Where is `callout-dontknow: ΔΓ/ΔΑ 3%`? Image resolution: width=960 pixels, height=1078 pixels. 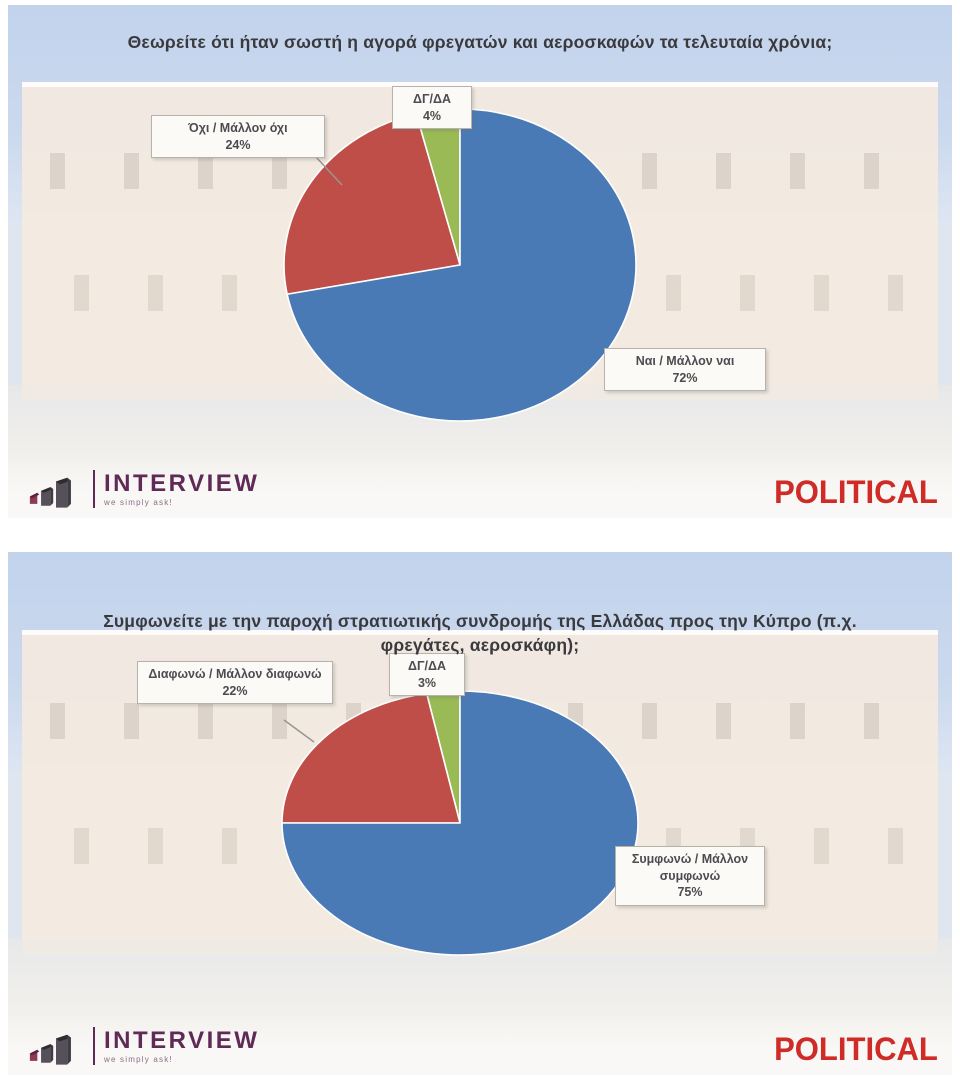
callout-dontknow: ΔΓ/ΔΑ 3% is located at coordinates (427, 674).